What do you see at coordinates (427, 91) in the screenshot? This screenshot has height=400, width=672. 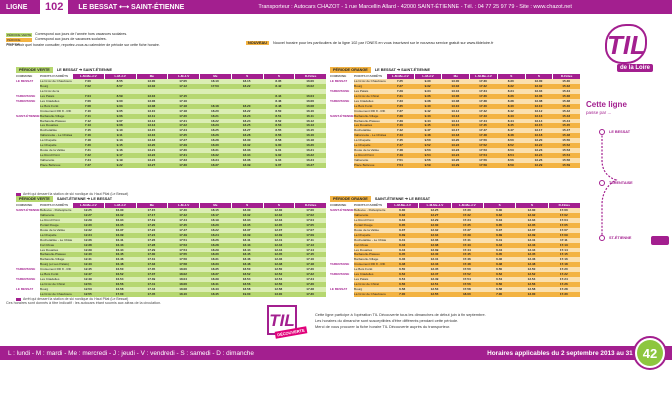 I see `time-cell: 9.34` at bounding box center [427, 91].